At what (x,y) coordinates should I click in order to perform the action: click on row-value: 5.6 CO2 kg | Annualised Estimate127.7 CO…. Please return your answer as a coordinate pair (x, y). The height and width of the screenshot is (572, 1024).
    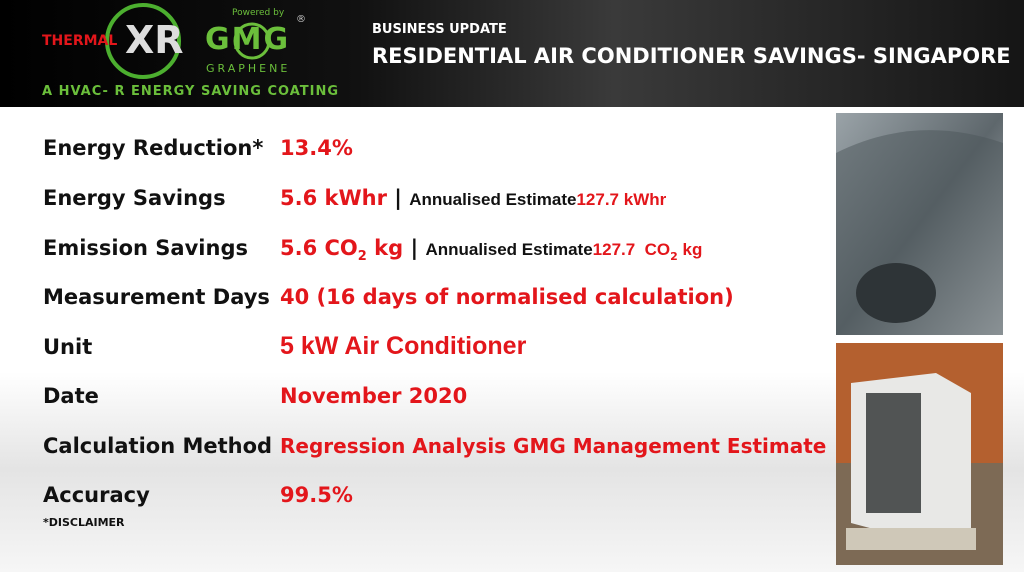
    Looking at the image, I should click on (491, 250).